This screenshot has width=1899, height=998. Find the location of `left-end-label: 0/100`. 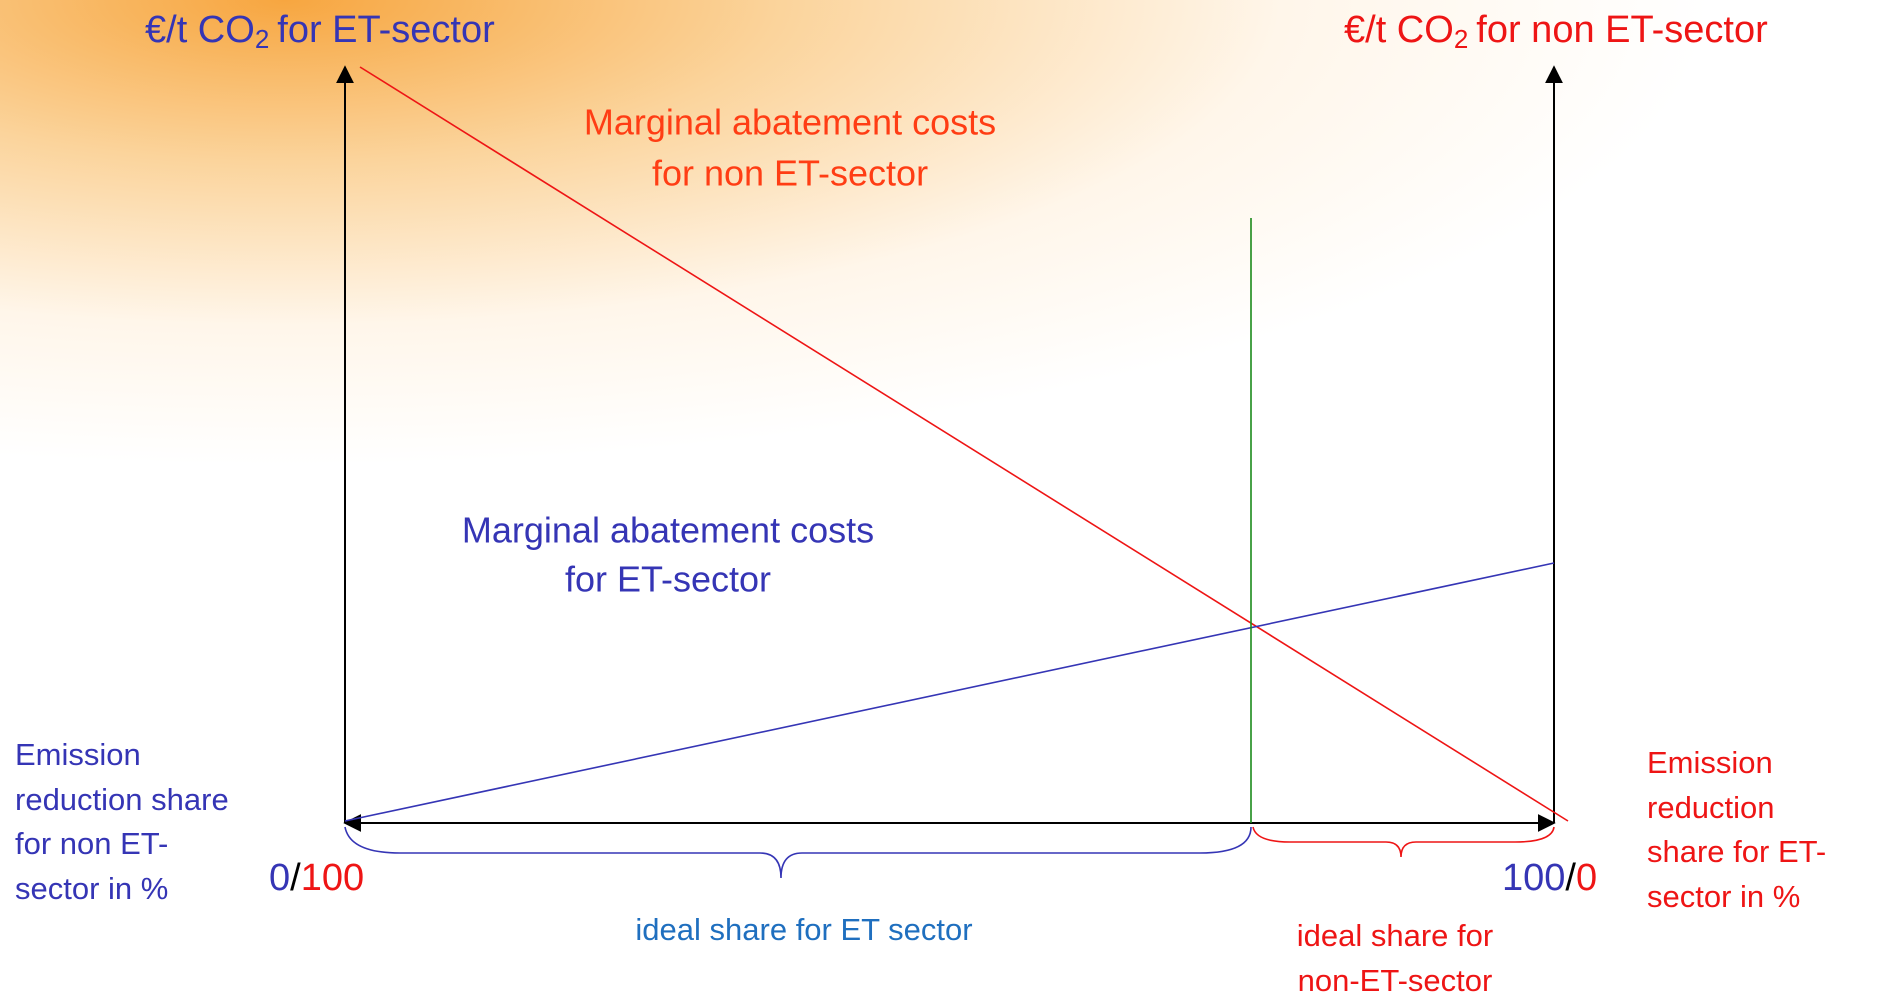

left-end-label: 0/100 is located at coordinates (316, 878).